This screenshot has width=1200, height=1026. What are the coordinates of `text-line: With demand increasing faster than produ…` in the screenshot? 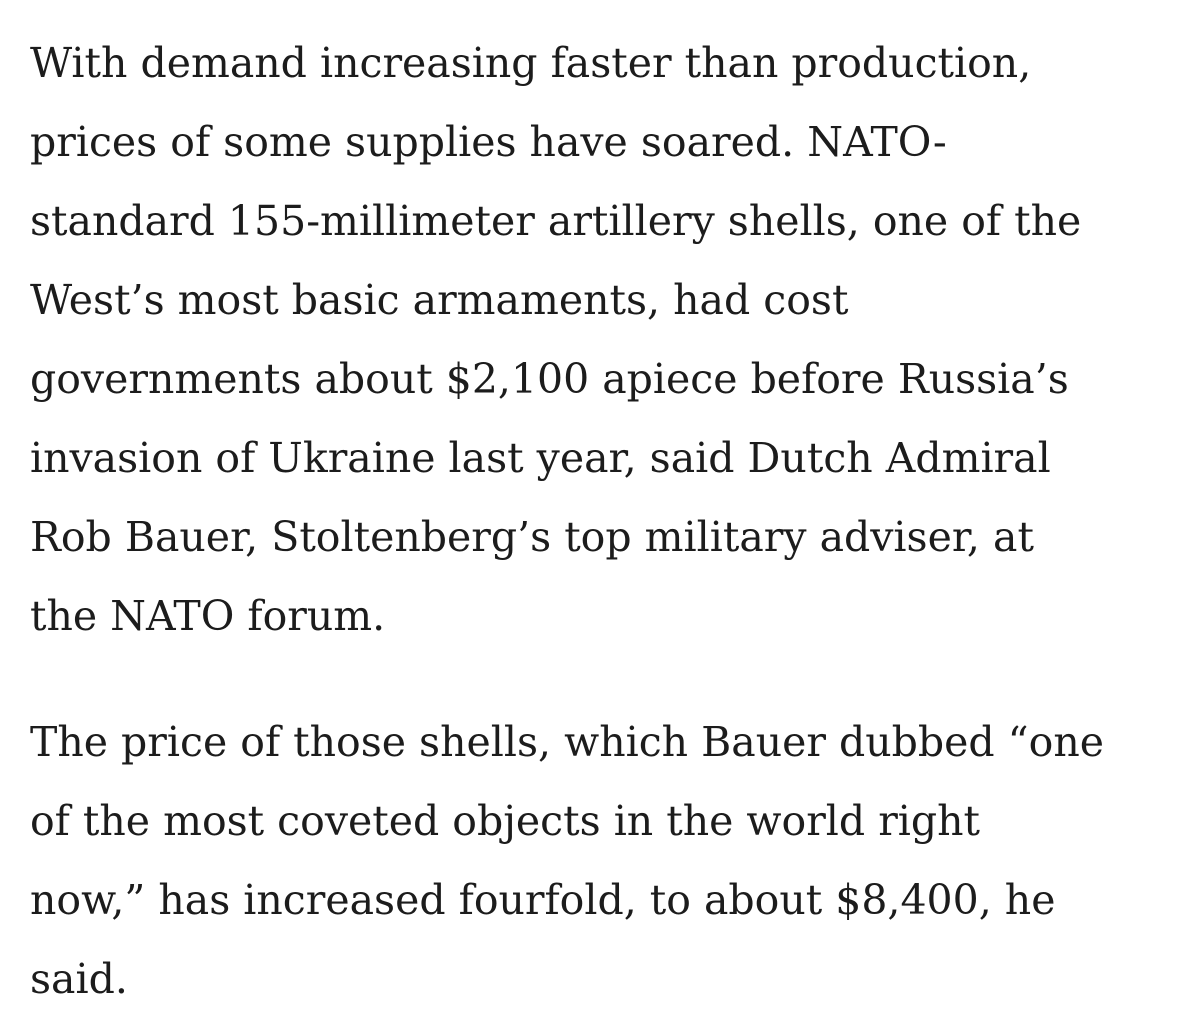 It's located at (531, 63).